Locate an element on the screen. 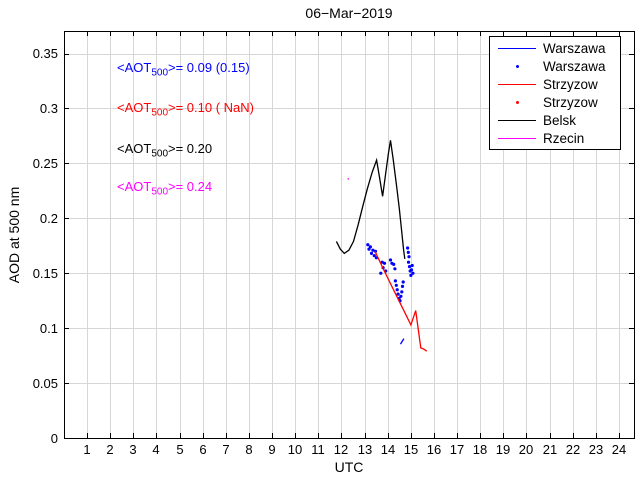 This screenshot has width=640, height=480. aot-annotation: <AOT500>= 0.09 (0.15) is located at coordinates (183, 69).